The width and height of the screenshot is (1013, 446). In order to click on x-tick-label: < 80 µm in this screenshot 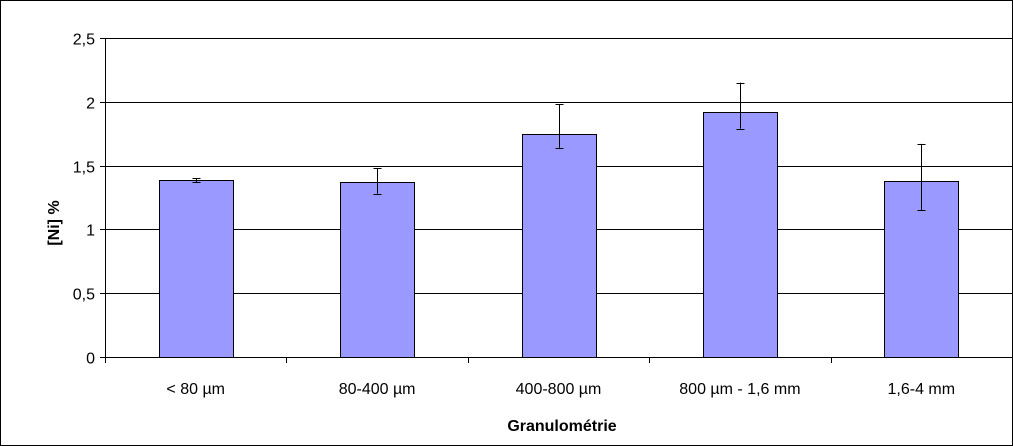, I will do `click(195, 389)`.